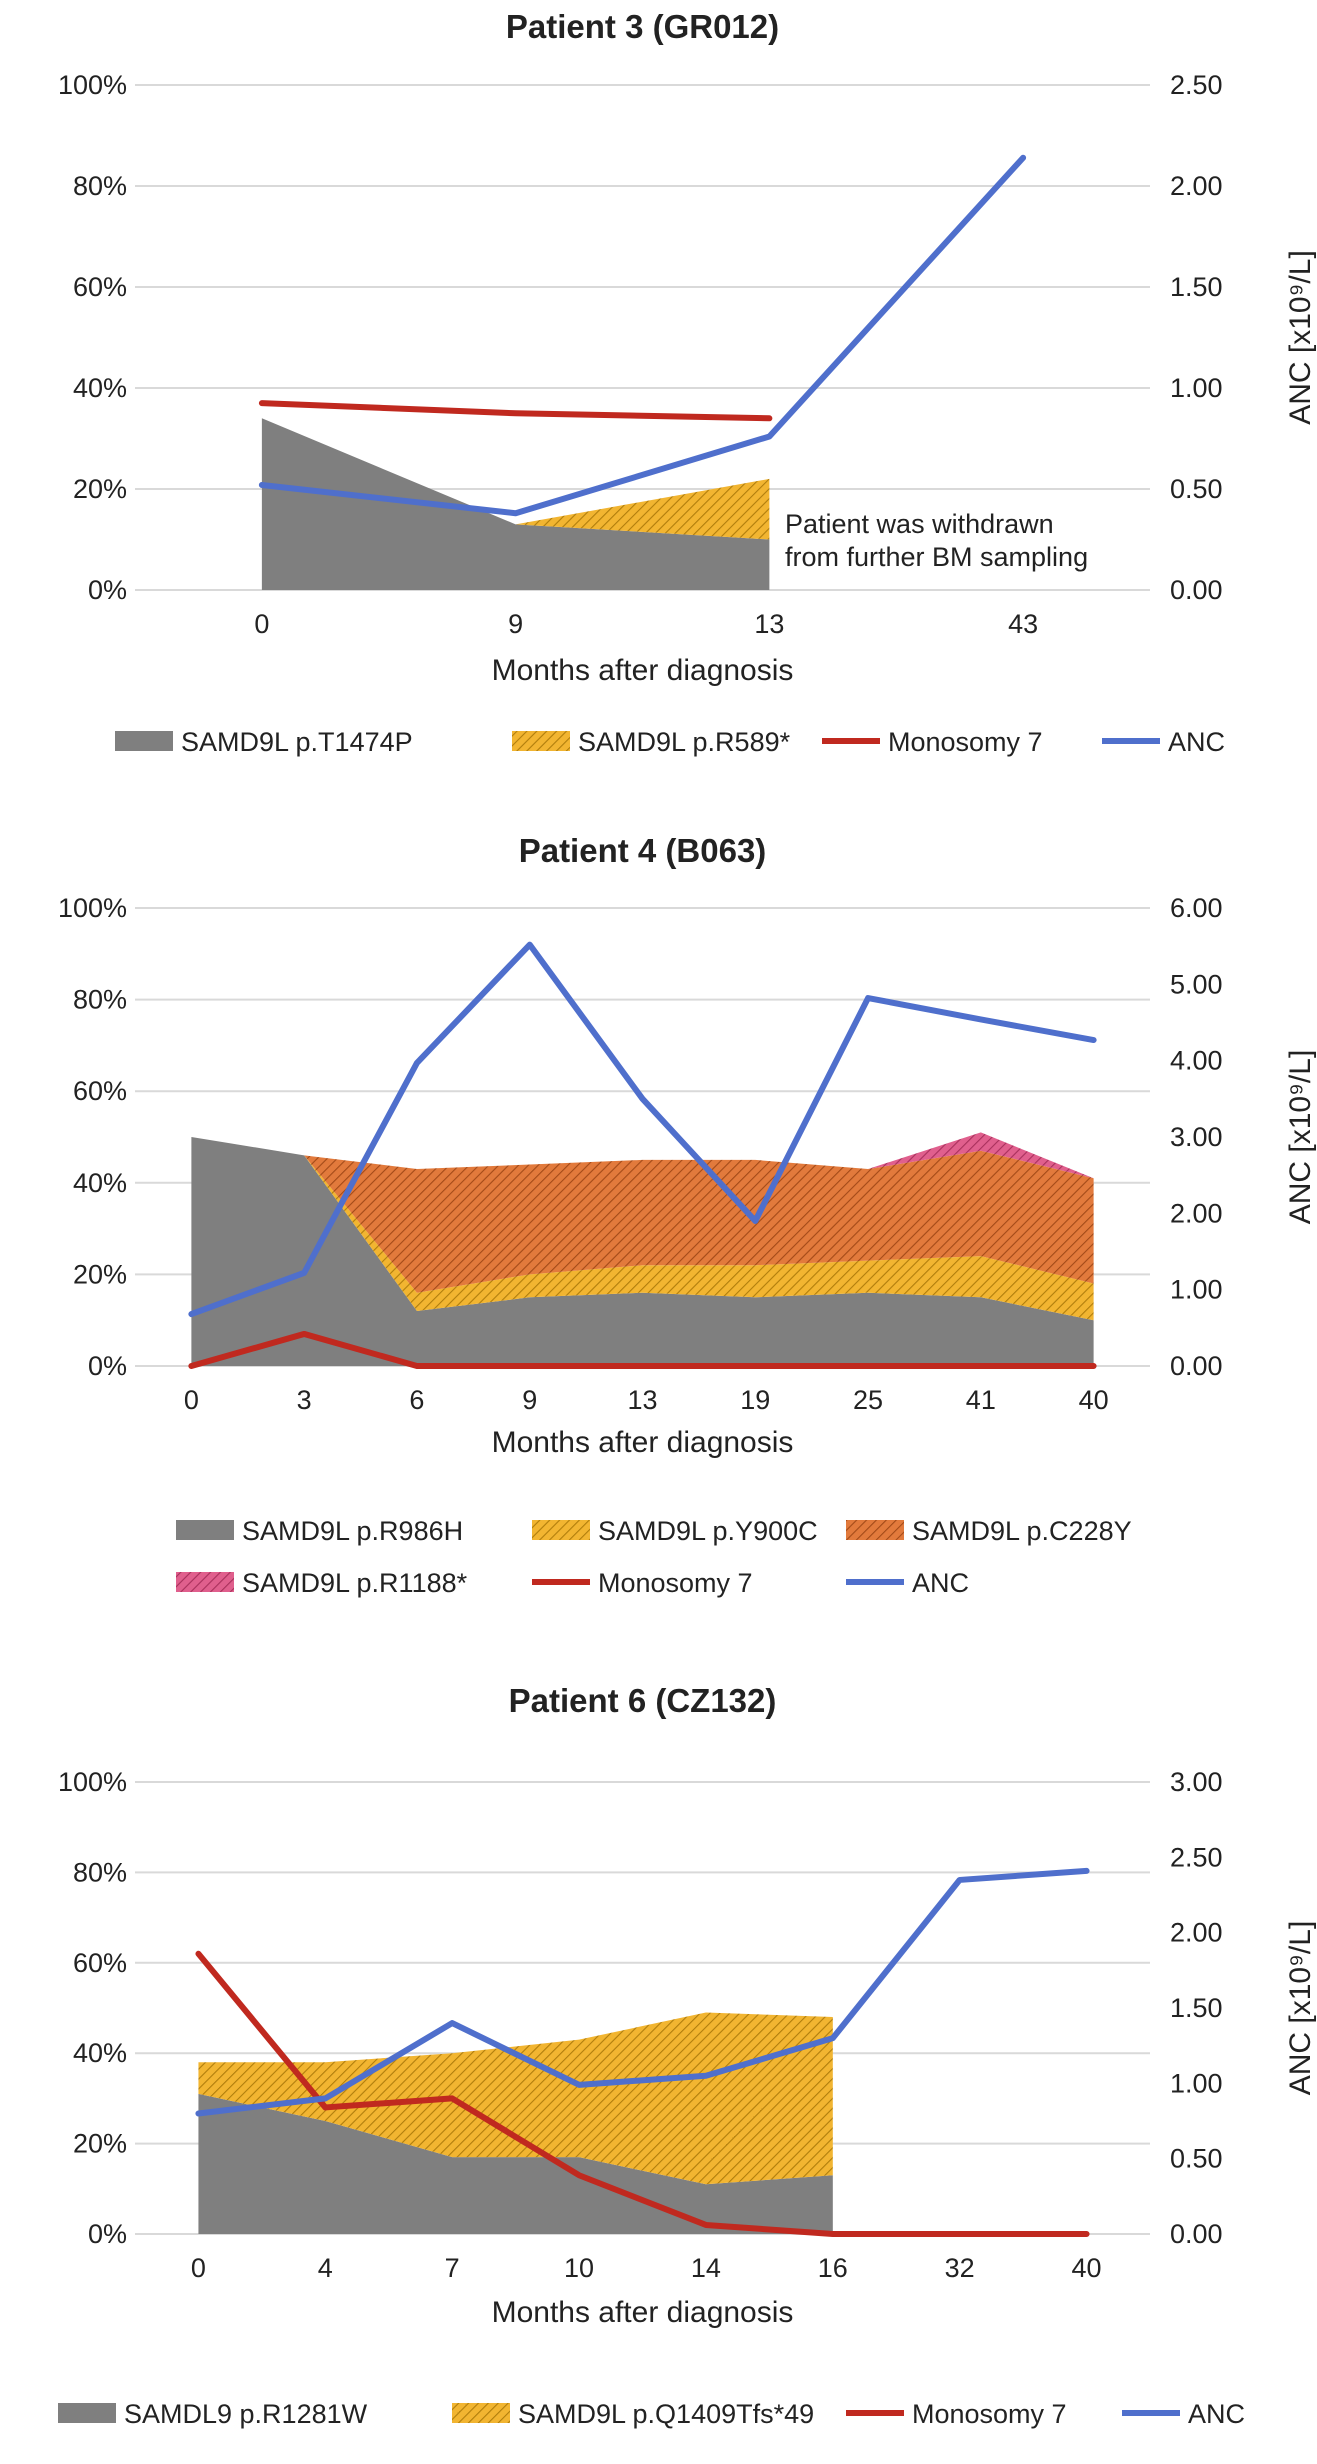 This screenshot has width=1317, height=2464. I want to click on chart-title: Patient 4 (B063), so click(643, 850).